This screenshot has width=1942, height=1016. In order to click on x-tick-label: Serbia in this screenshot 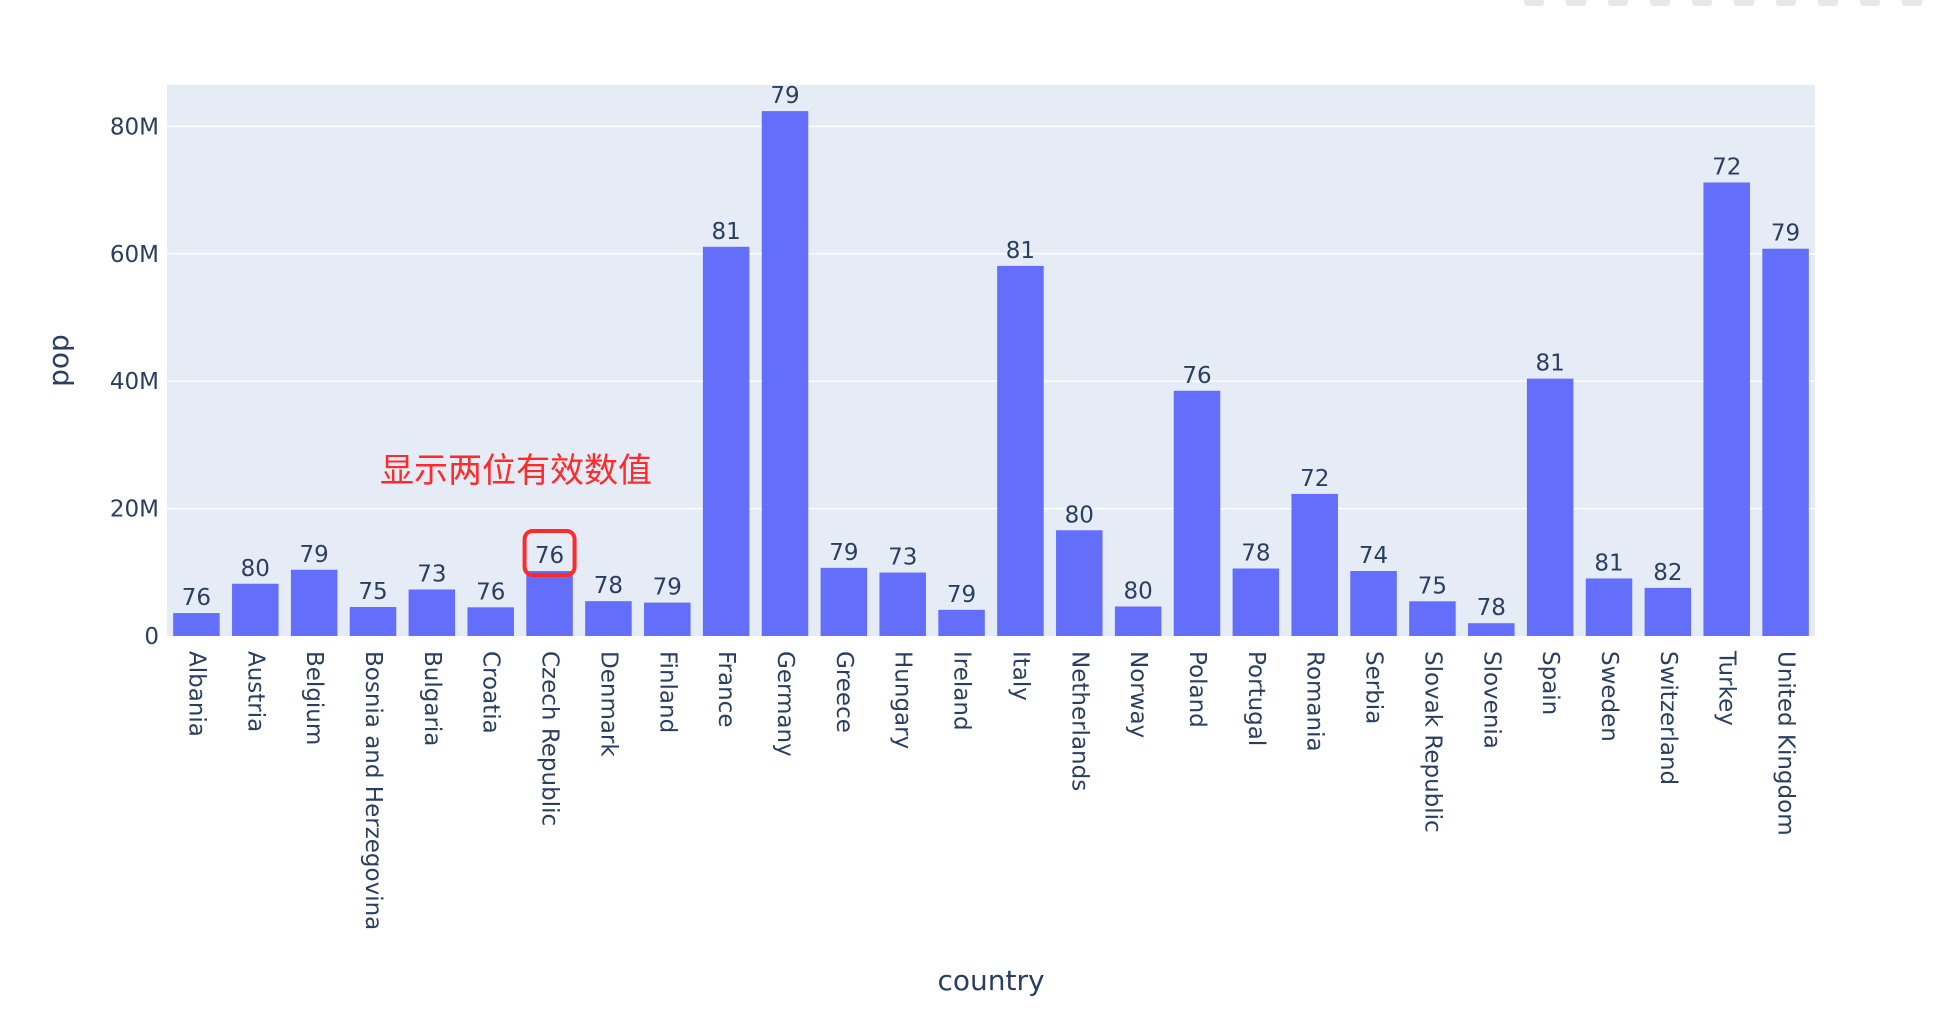, I will do `click(1374, 687)`.